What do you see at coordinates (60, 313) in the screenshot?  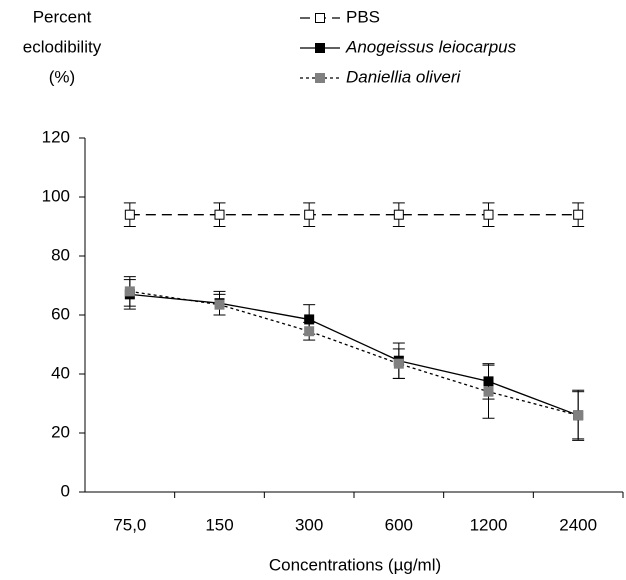 I see `y-tick-label: 60` at bounding box center [60, 313].